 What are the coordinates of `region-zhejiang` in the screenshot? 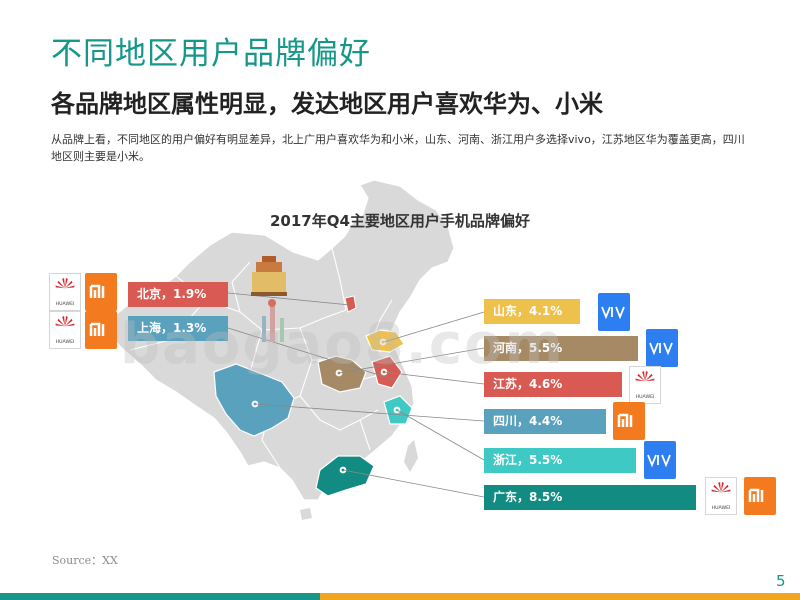 It's located at (398, 410).